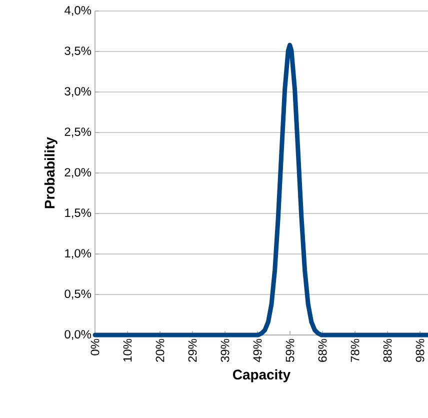  I want to click on y-tick-label: 3,0%, so click(78, 92).